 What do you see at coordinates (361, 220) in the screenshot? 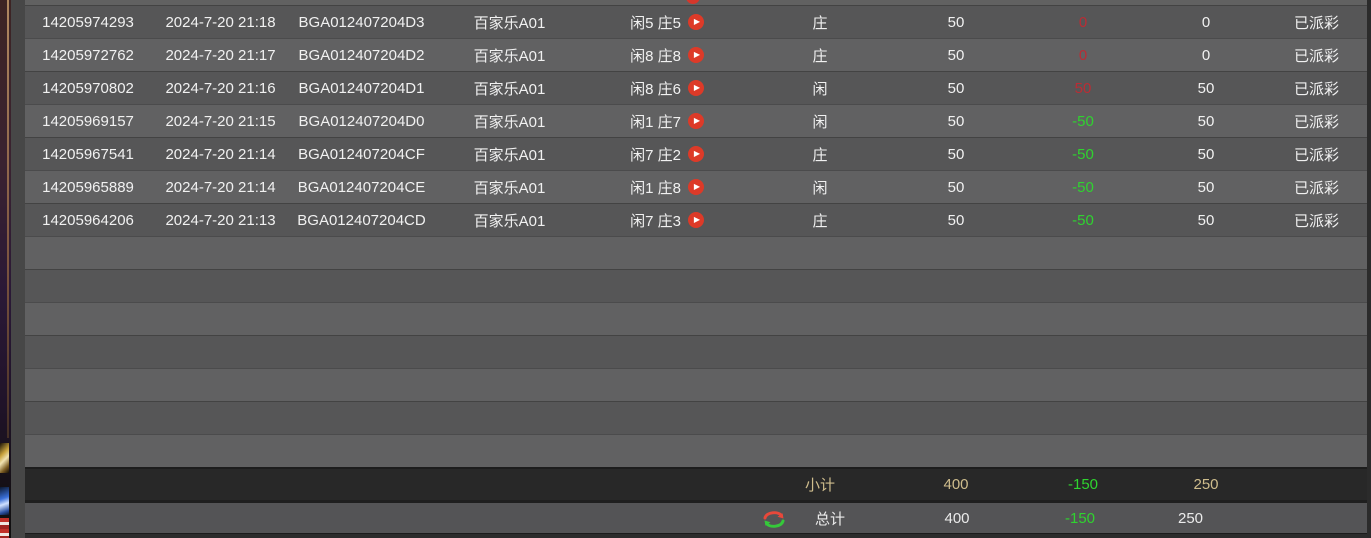
I see `cell-round: BGA012407204CD` at bounding box center [361, 220].